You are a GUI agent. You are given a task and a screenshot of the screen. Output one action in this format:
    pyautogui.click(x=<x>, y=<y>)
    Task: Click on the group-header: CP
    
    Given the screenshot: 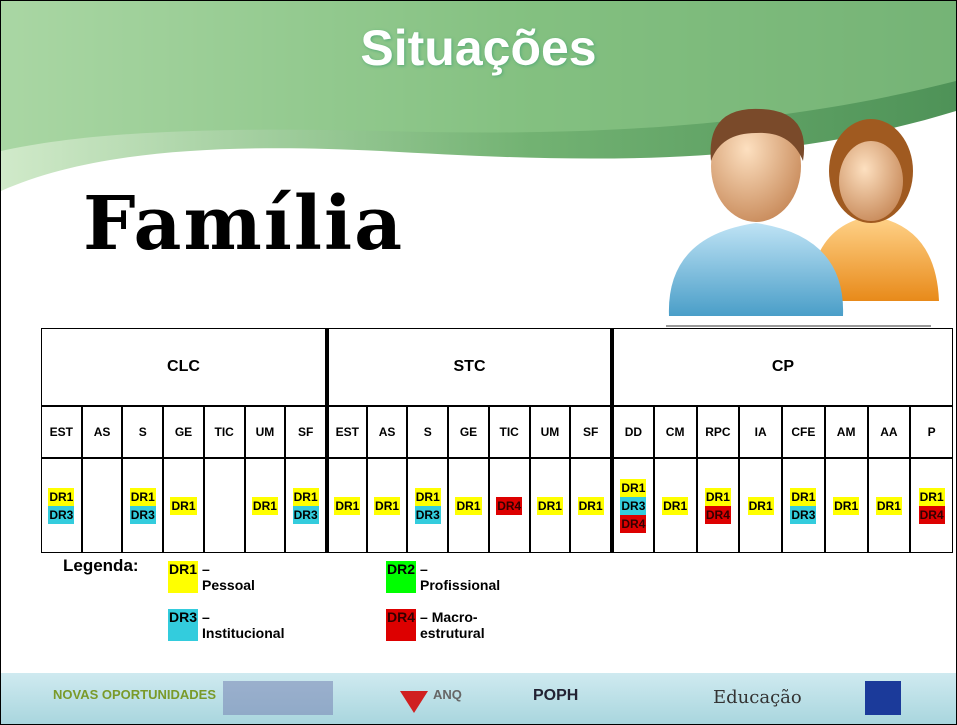 What is the action you would take?
    pyautogui.click(x=782, y=367)
    